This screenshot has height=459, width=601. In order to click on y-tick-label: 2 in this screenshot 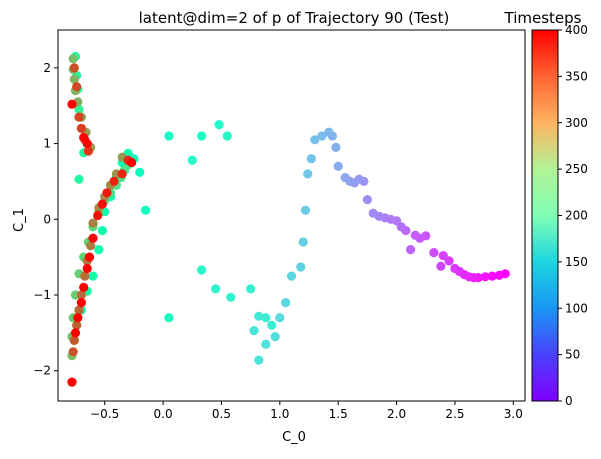, I will do `click(47, 68)`.